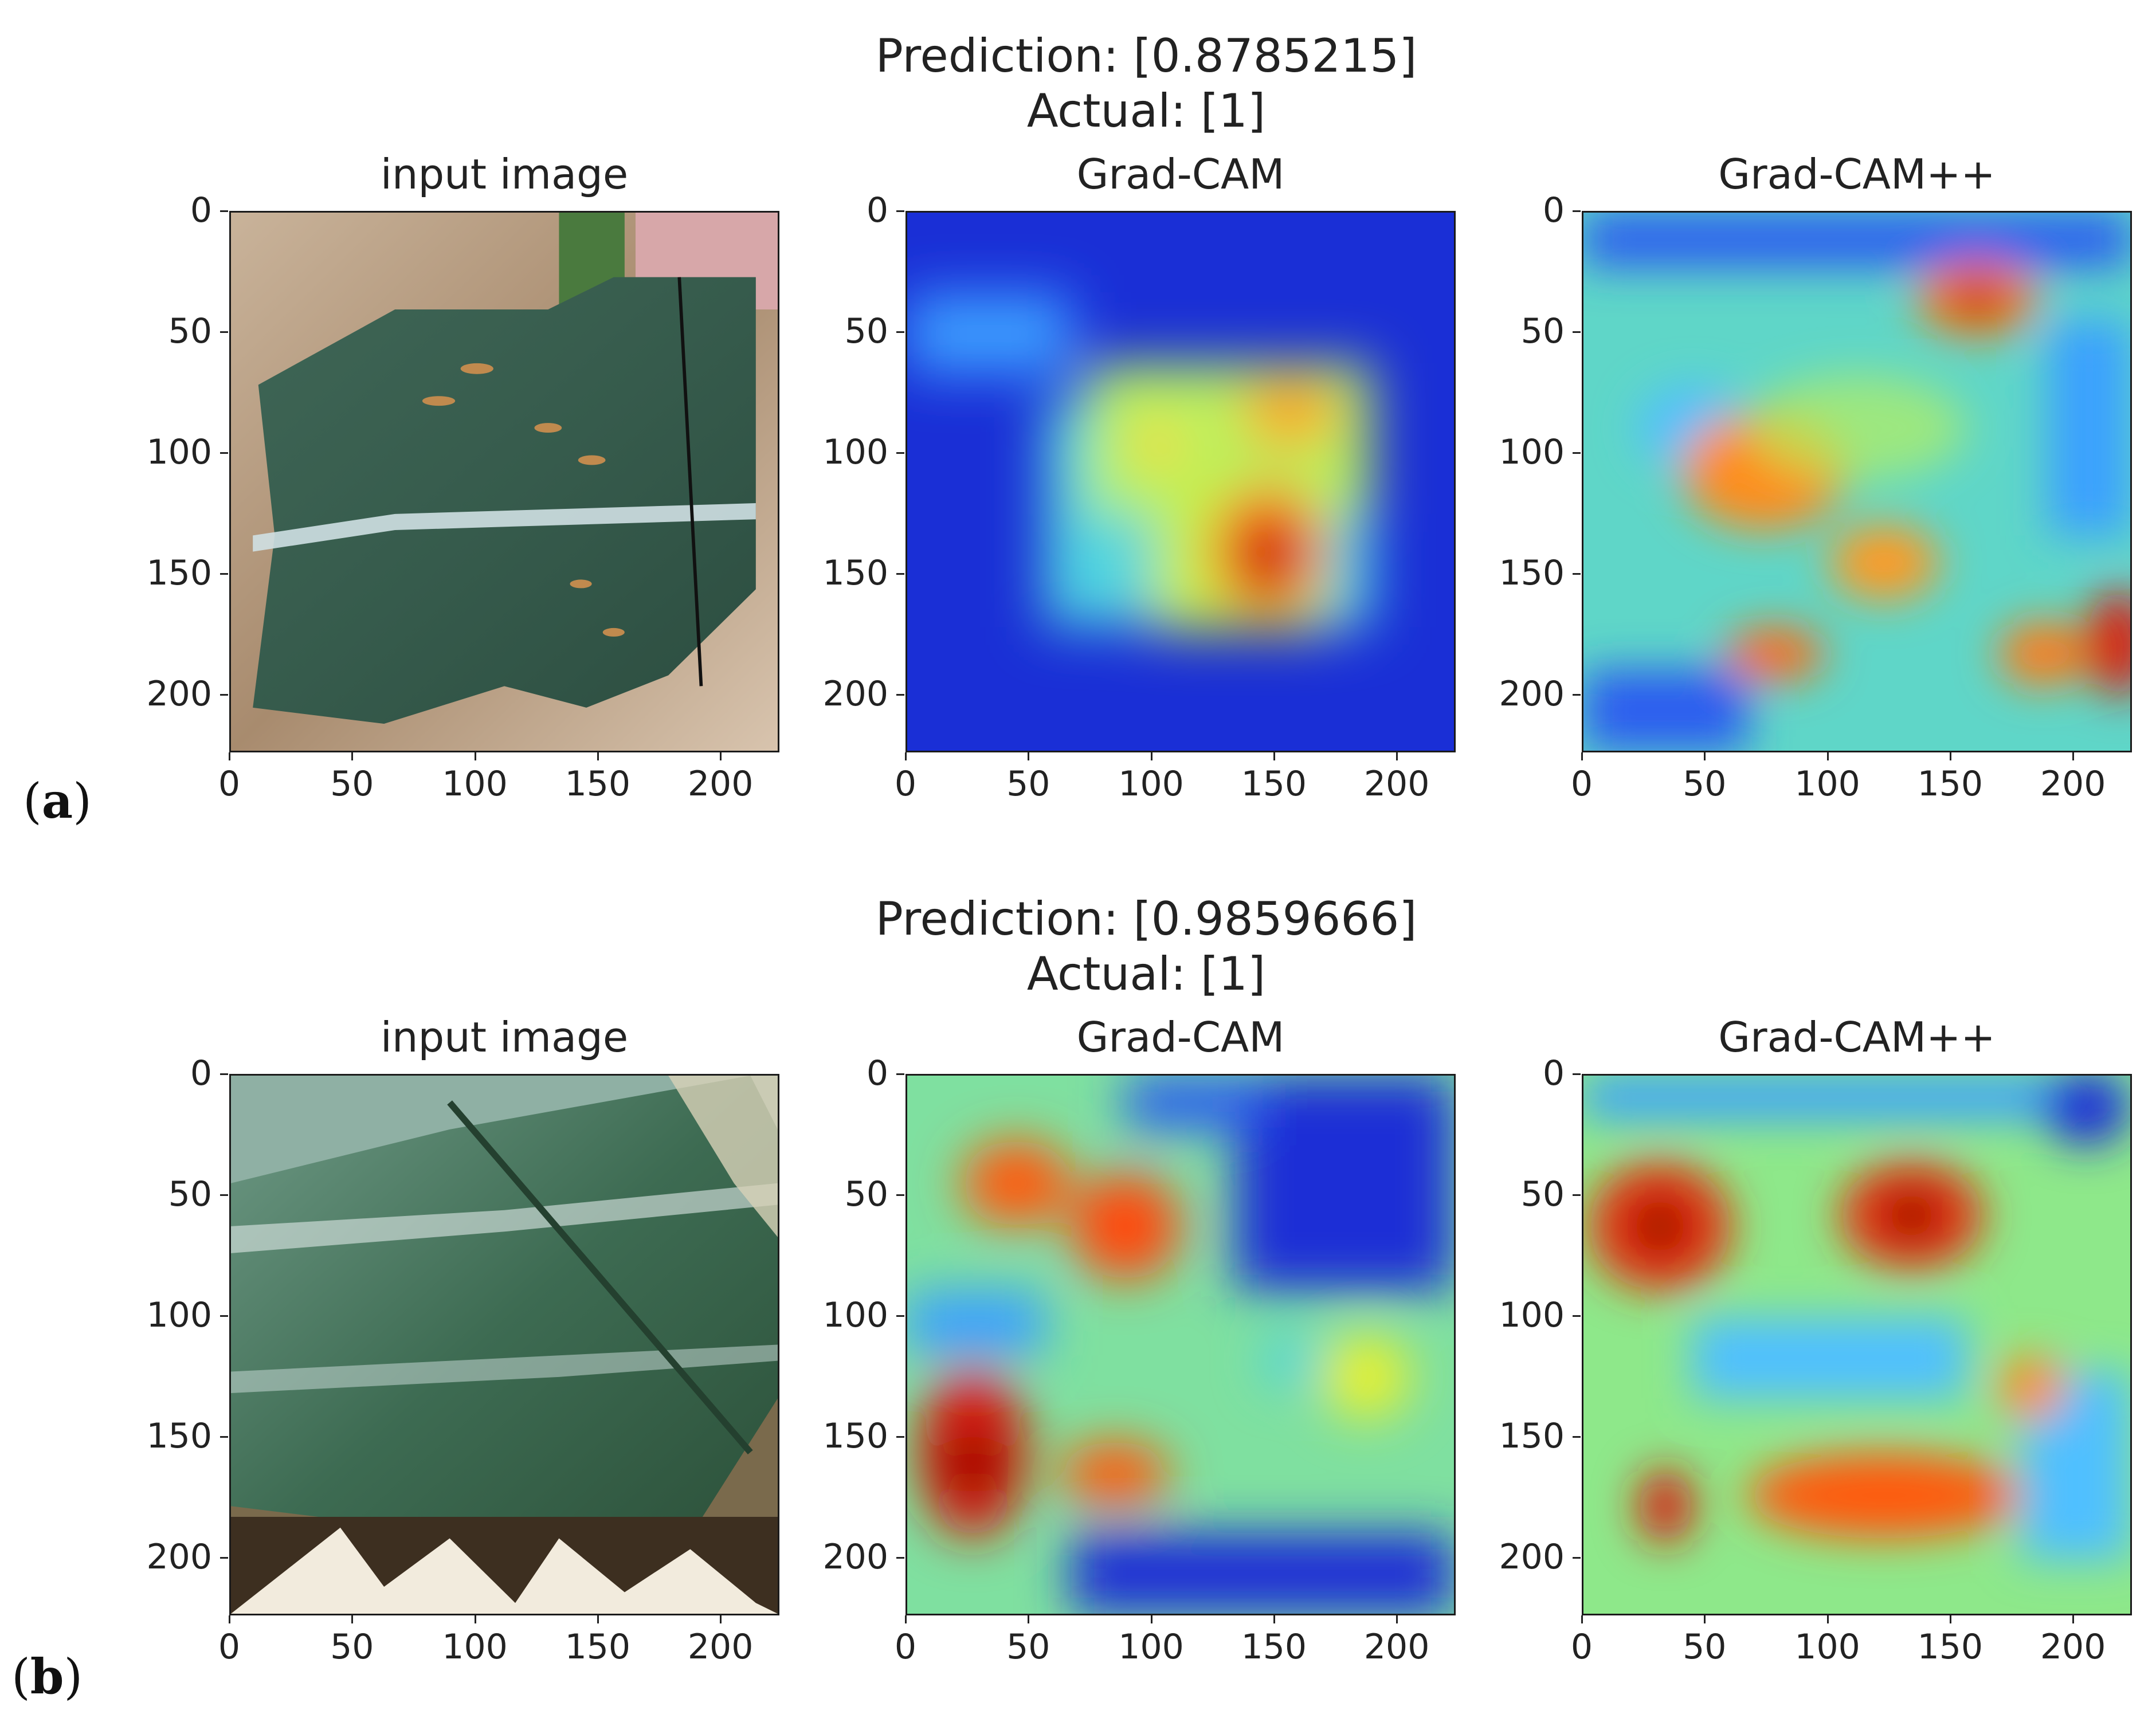 The image size is (2156, 1718). I want to click on prediction-text: Prediction: [0.9859666], so click(1146, 919).